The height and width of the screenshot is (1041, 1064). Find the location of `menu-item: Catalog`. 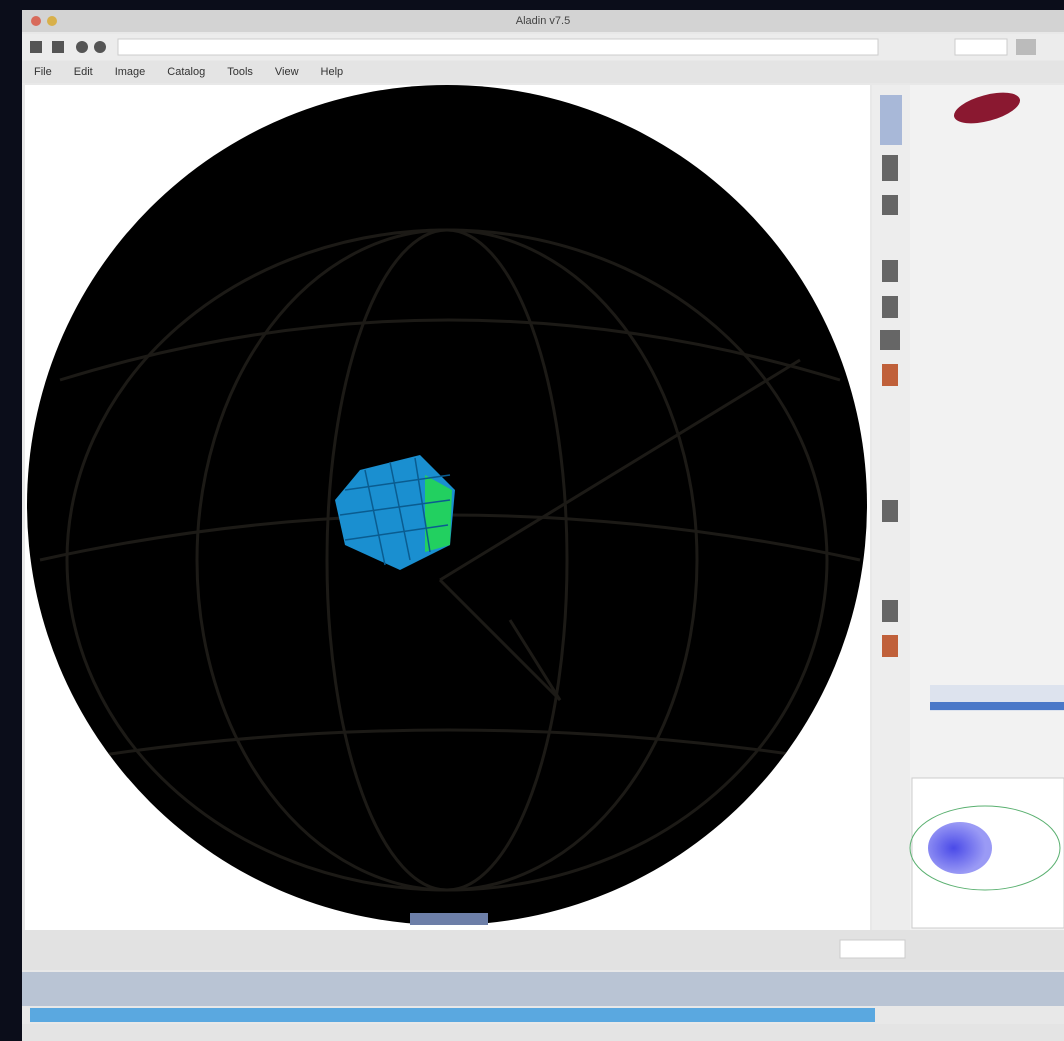

menu-item: Catalog is located at coordinates (186, 72).